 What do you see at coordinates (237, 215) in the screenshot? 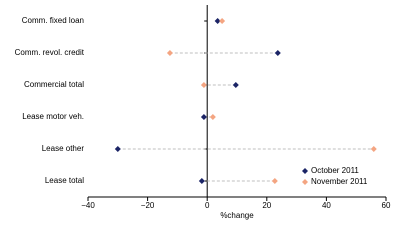
I see `x-axis-label: %change` at bounding box center [237, 215].